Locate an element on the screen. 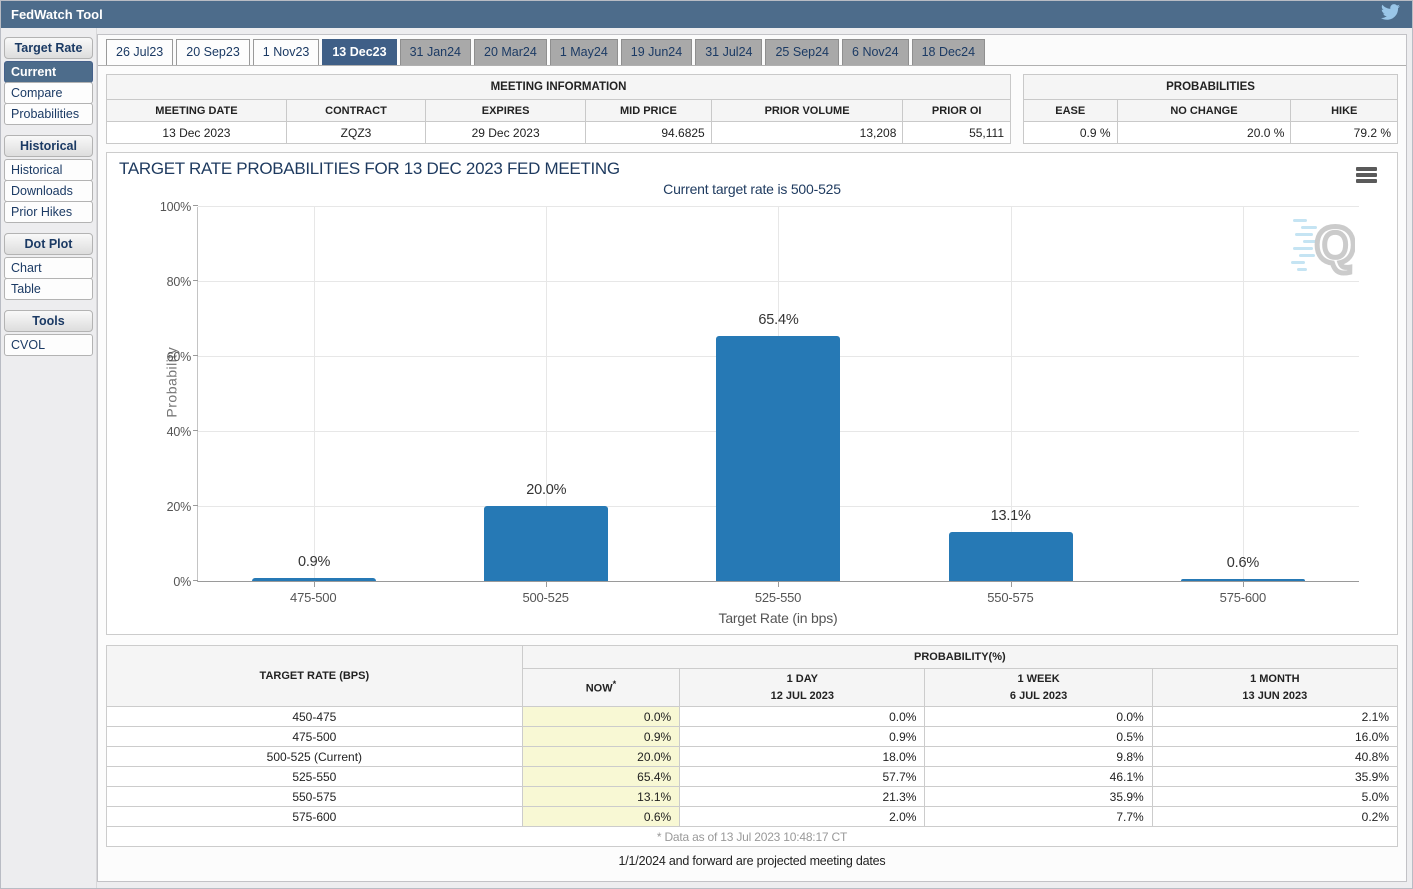 The width and height of the screenshot is (1413, 889). sidebar-section-dot-plot: Dot Plot is located at coordinates (48, 244).